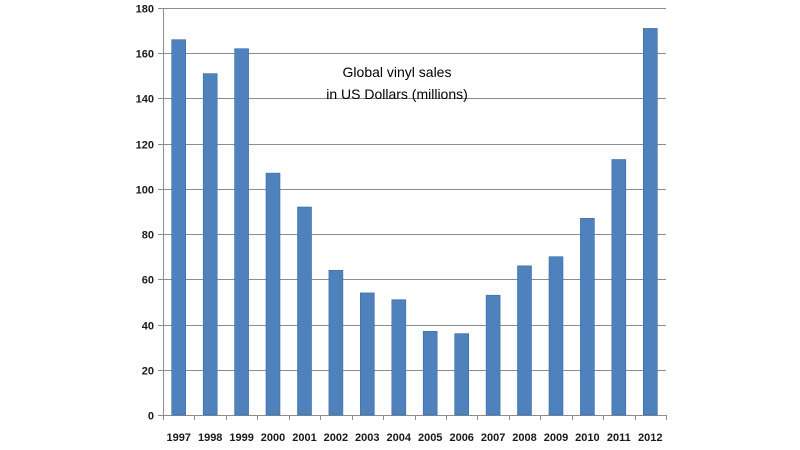  Describe the element at coordinates (399, 357) in the screenshot. I see `bar-2004` at that location.